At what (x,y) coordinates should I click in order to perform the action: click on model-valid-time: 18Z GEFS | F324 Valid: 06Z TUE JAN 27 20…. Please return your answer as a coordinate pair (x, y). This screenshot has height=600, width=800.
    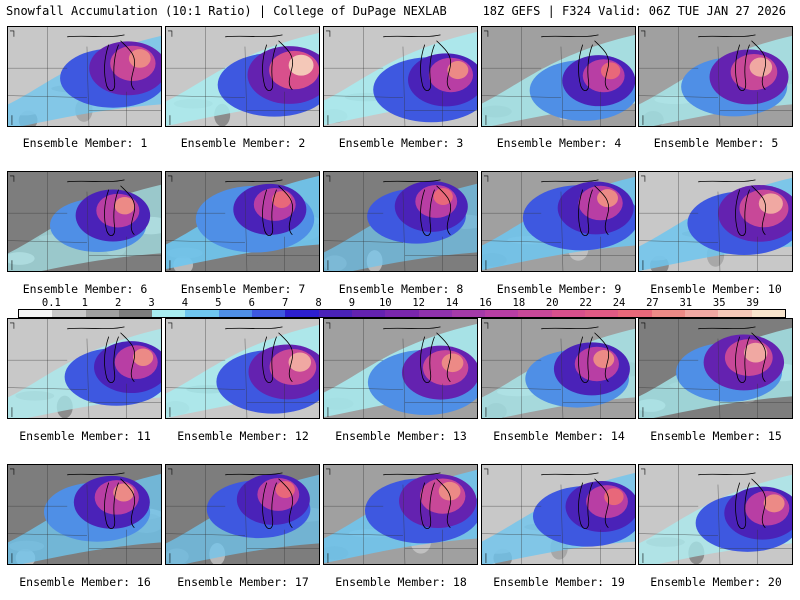
    Looking at the image, I should click on (634, 11).